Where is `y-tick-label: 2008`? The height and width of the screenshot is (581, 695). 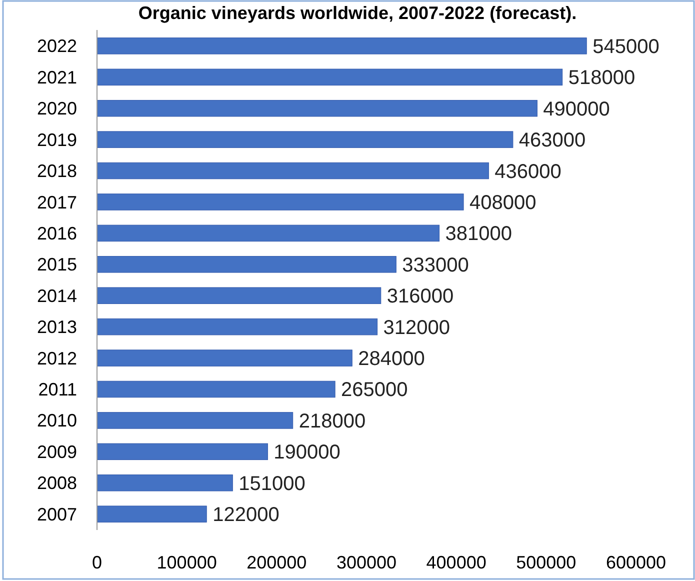 y-tick-label: 2008 is located at coordinates (56, 483).